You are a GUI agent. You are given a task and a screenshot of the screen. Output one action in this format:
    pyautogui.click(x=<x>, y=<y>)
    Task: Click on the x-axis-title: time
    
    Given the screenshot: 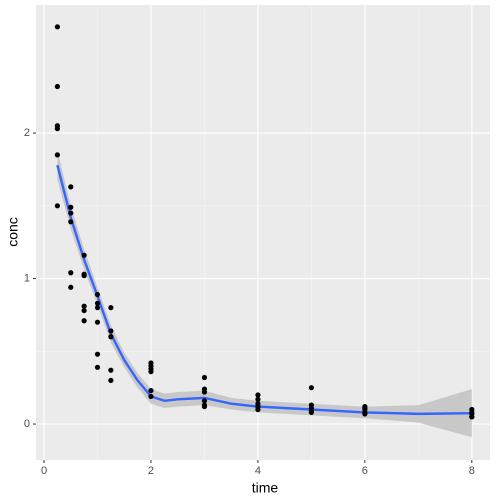 What is the action you would take?
    pyautogui.click(x=265, y=488)
    